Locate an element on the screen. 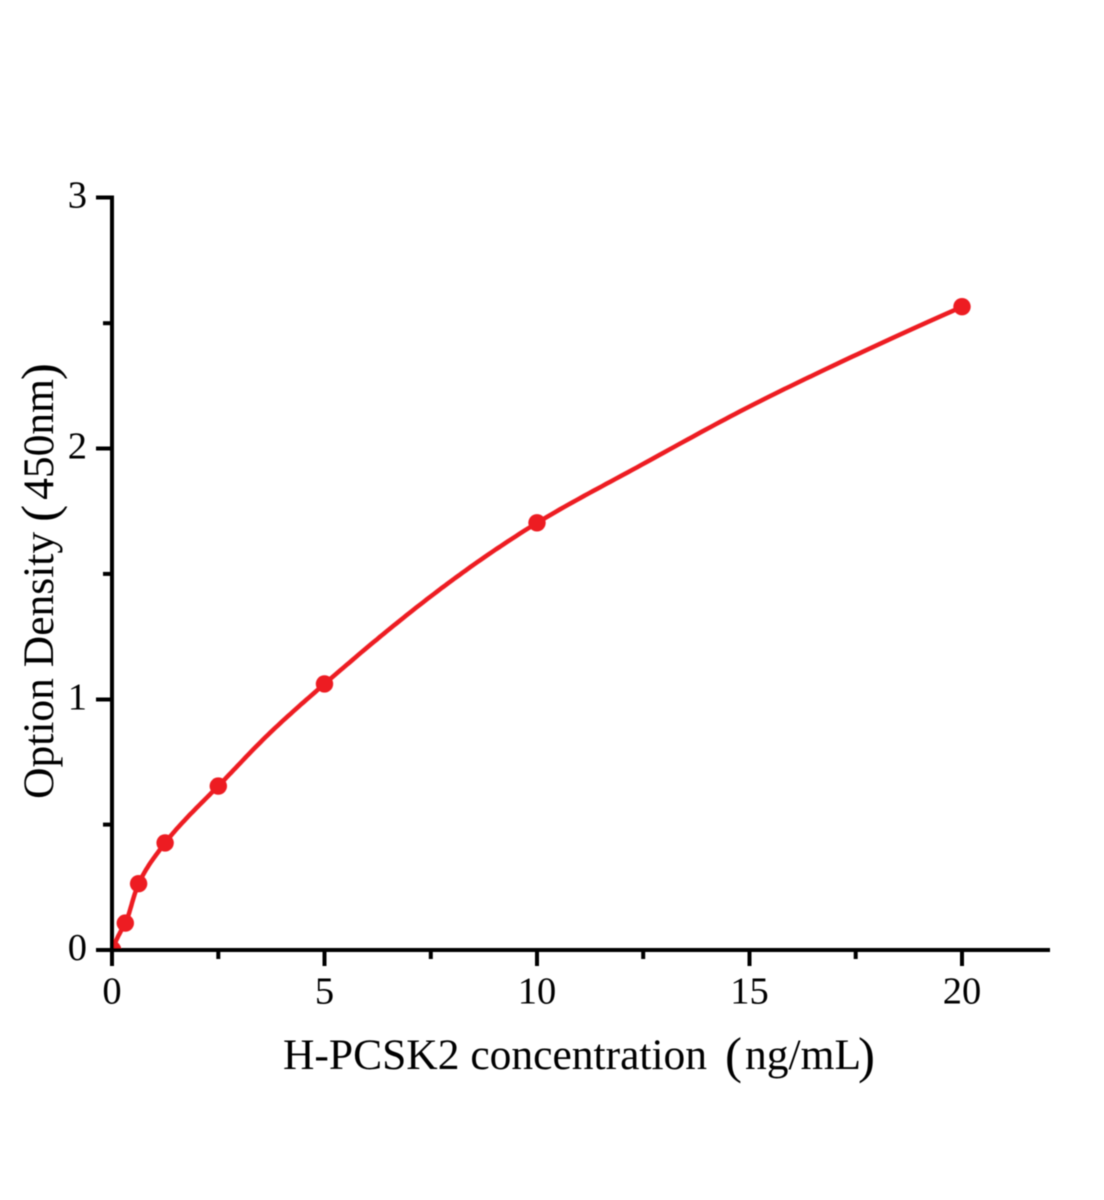 The width and height of the screenshot is (1104, 1200). svg-text: Option Density(450nm) is located at coordinates (41, 581).